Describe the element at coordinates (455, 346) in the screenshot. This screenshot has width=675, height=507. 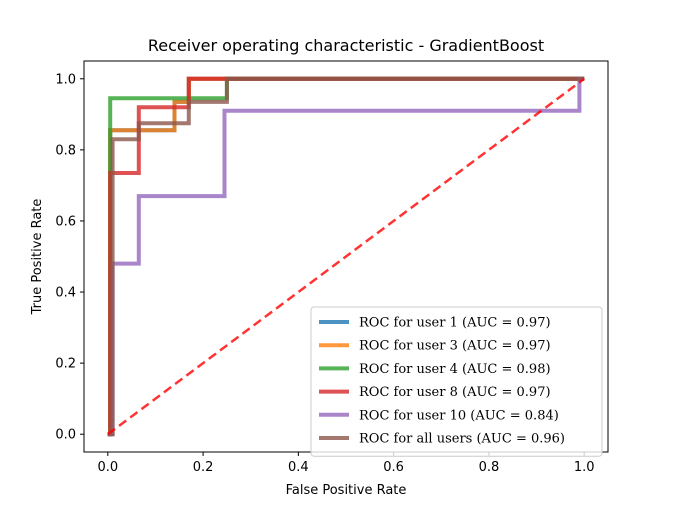
I see `legend-label-1: ROC for user 3 (AUC = 0.97)` at that location.